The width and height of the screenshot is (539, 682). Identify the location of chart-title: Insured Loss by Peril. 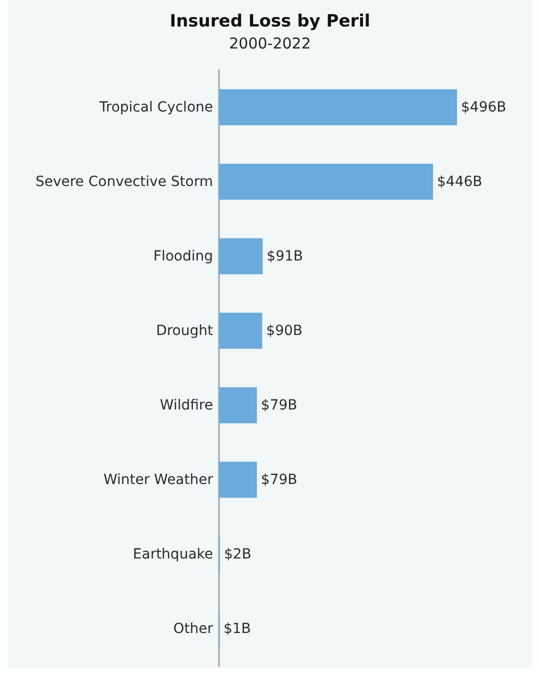
(270, 22).